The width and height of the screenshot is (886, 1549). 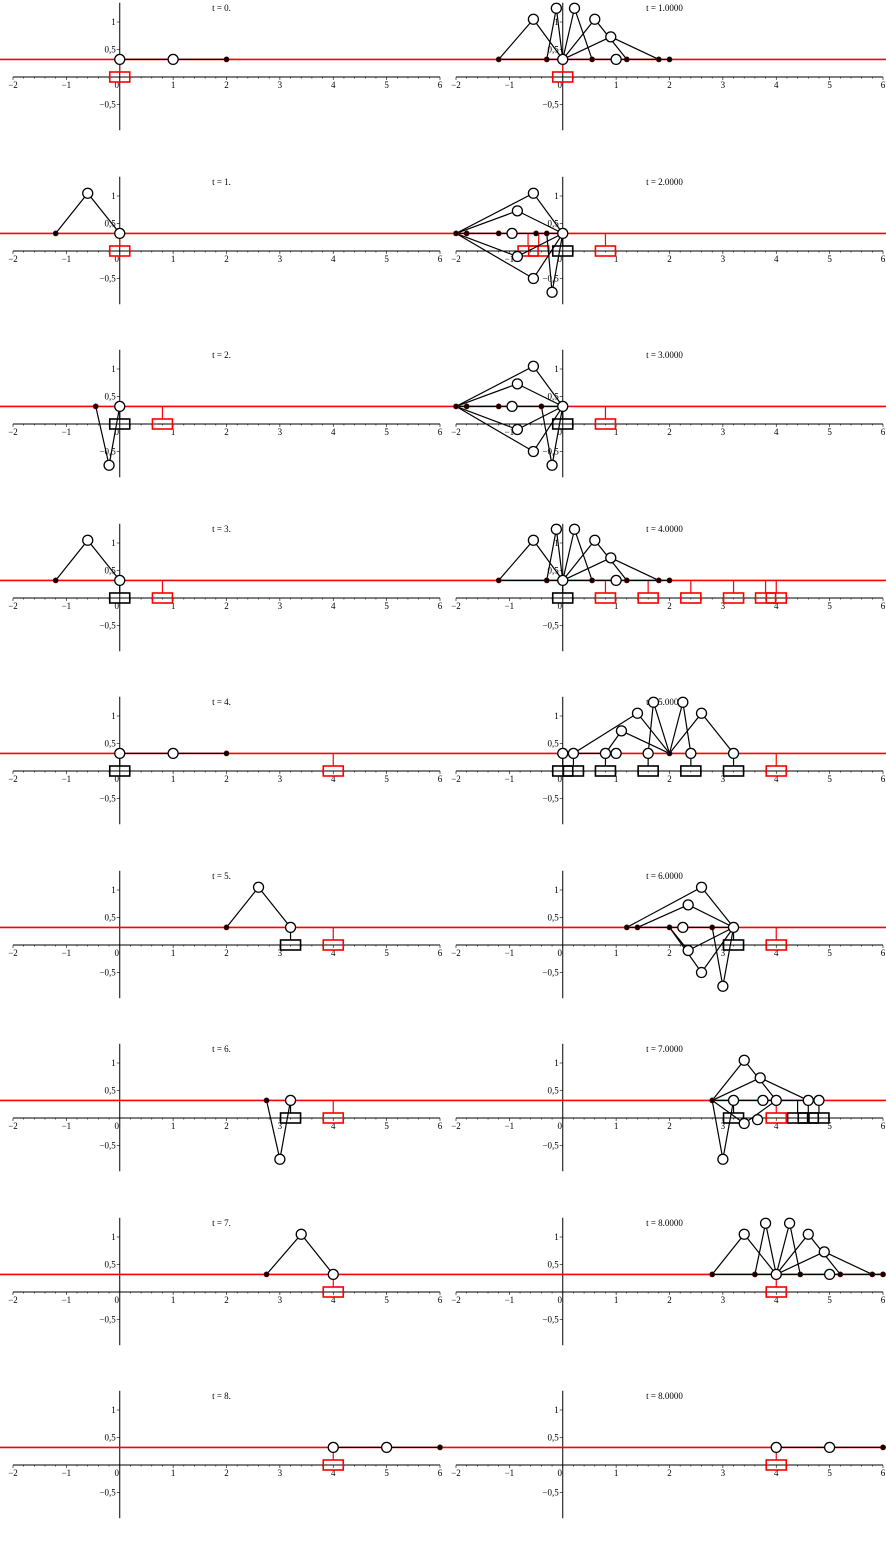 What do you see at coordinates (664, 760) in the screenshot?
I see `panel-svg: t = 5.0000 −2 −1 0 1 2 3 4 5 6 −0,5 0,5 1` at bounding box center [664, 760].